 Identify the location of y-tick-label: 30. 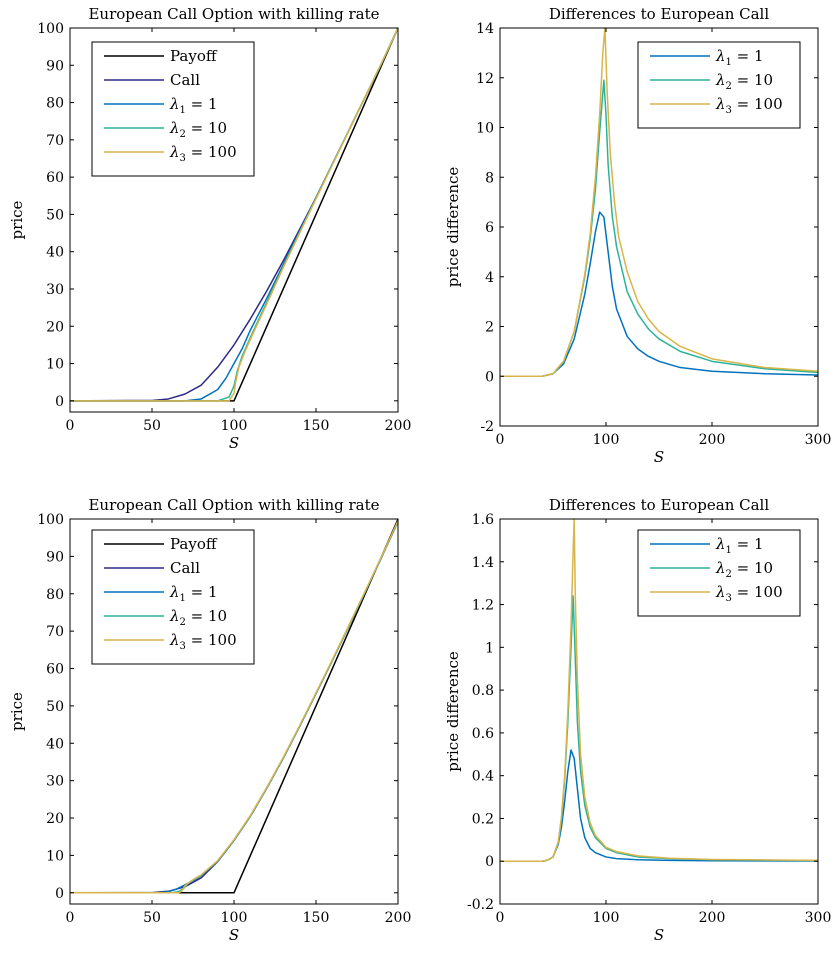
(55, 782).